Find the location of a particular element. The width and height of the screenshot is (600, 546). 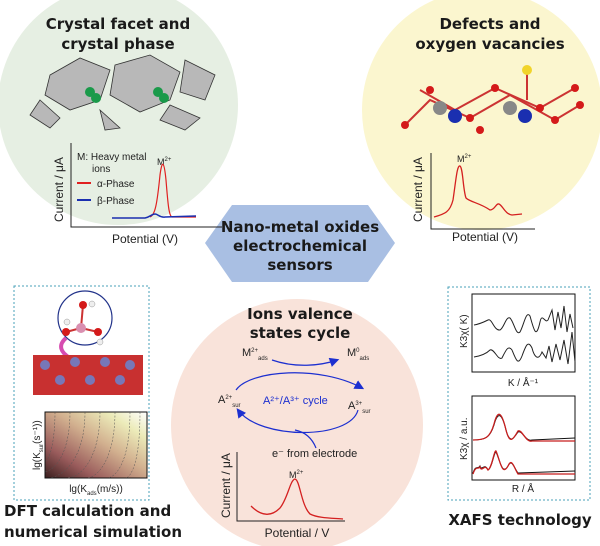

xafs-k-xlabel: K / Å⁻¹ is located at coordinates (523, 382).